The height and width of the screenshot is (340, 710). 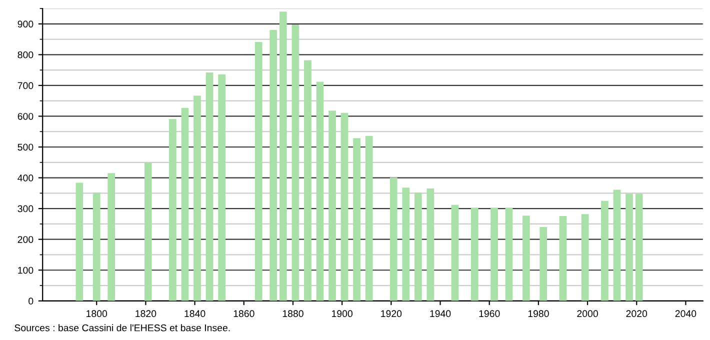 I want to click on x-tick-label: 1840, so click(x=195, y=314).